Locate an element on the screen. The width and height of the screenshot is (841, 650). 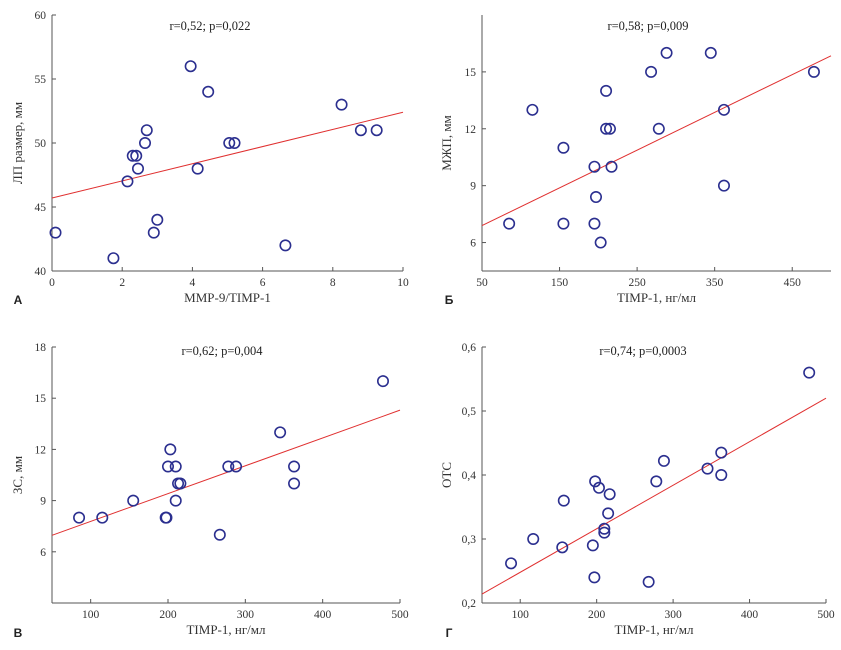
correlation-annotation: r=0,74; p=0,0003 is located at coordinates (642, 351).